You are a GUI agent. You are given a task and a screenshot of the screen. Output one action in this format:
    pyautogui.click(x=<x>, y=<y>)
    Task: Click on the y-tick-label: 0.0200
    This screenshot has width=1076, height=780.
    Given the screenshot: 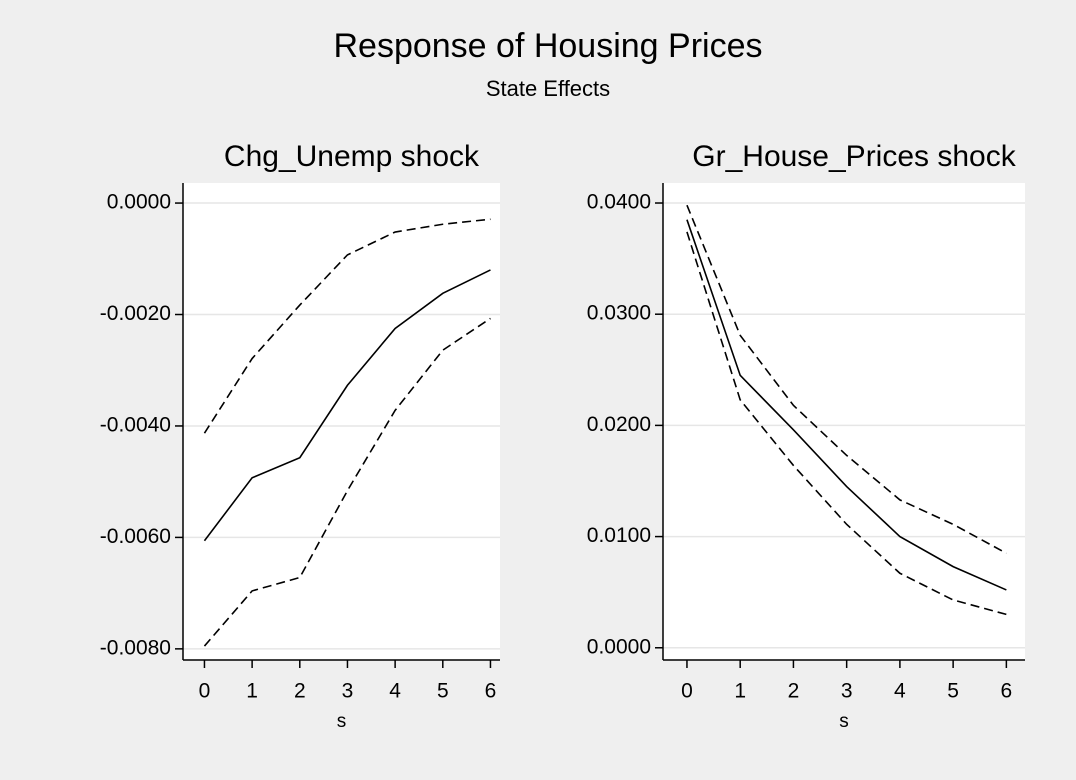 What is the action you would take?
    pyautogui.click(x=619, y=424)
    